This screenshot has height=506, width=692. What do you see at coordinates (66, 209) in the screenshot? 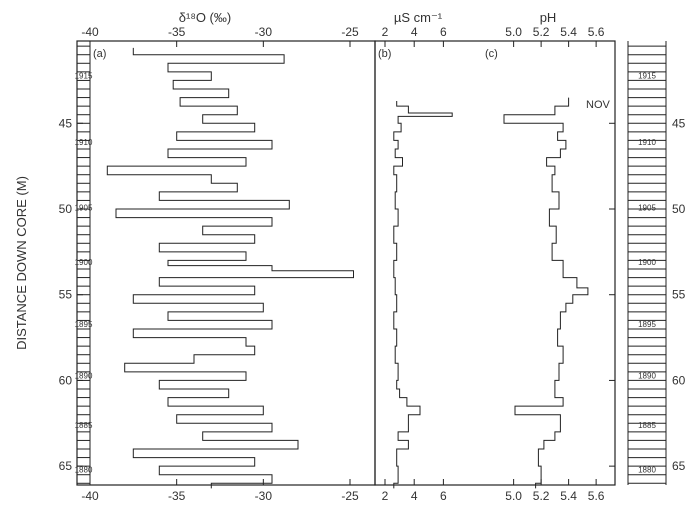
I see `left-y-tick-label: 50` at bounding box center [66, 209].